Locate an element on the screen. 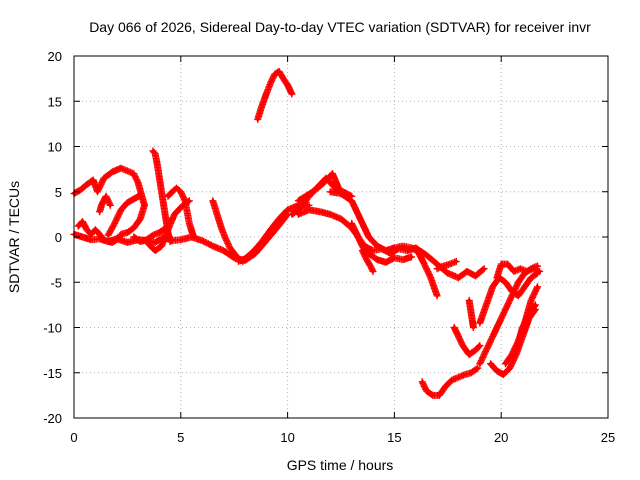 The height and width of the screenshot is (480, 640). x-tick-label: 10 is located at coordinates (287, 437).